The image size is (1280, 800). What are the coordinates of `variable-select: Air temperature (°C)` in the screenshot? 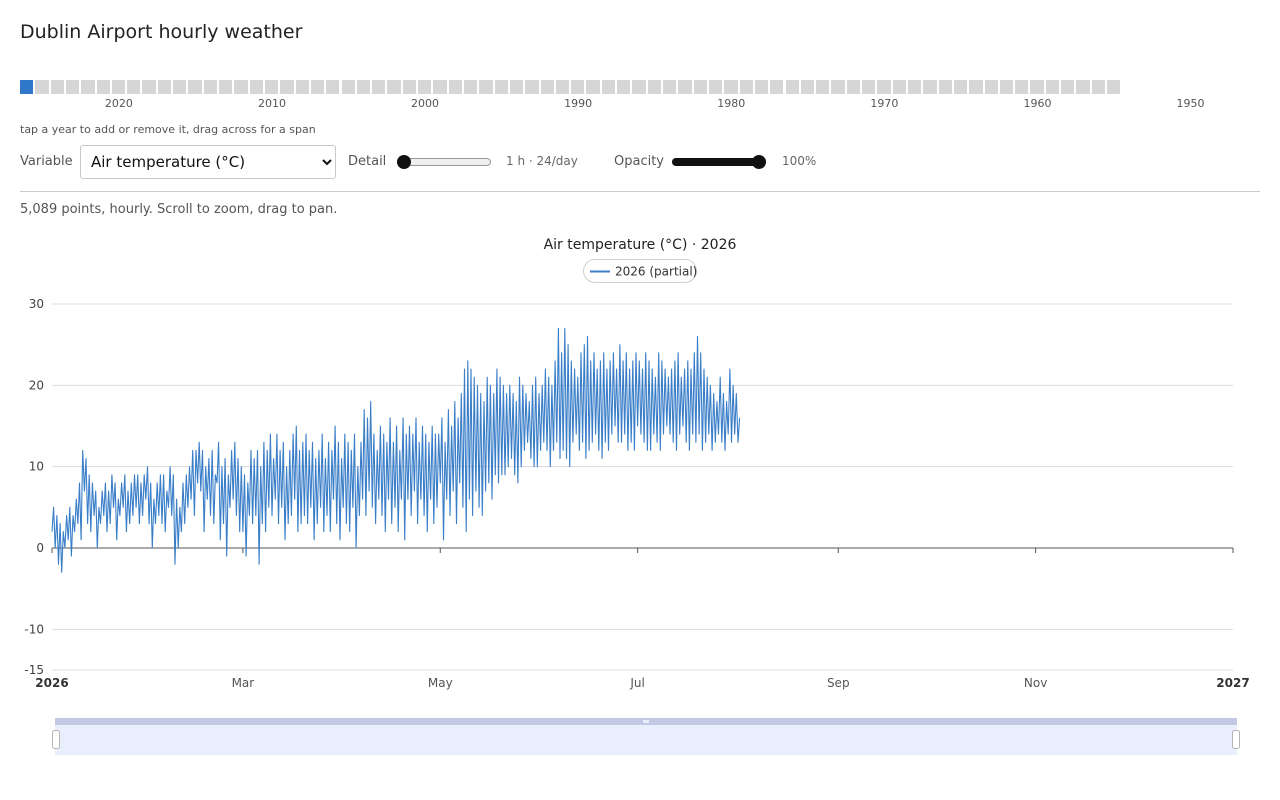 It's located at (208, 162).